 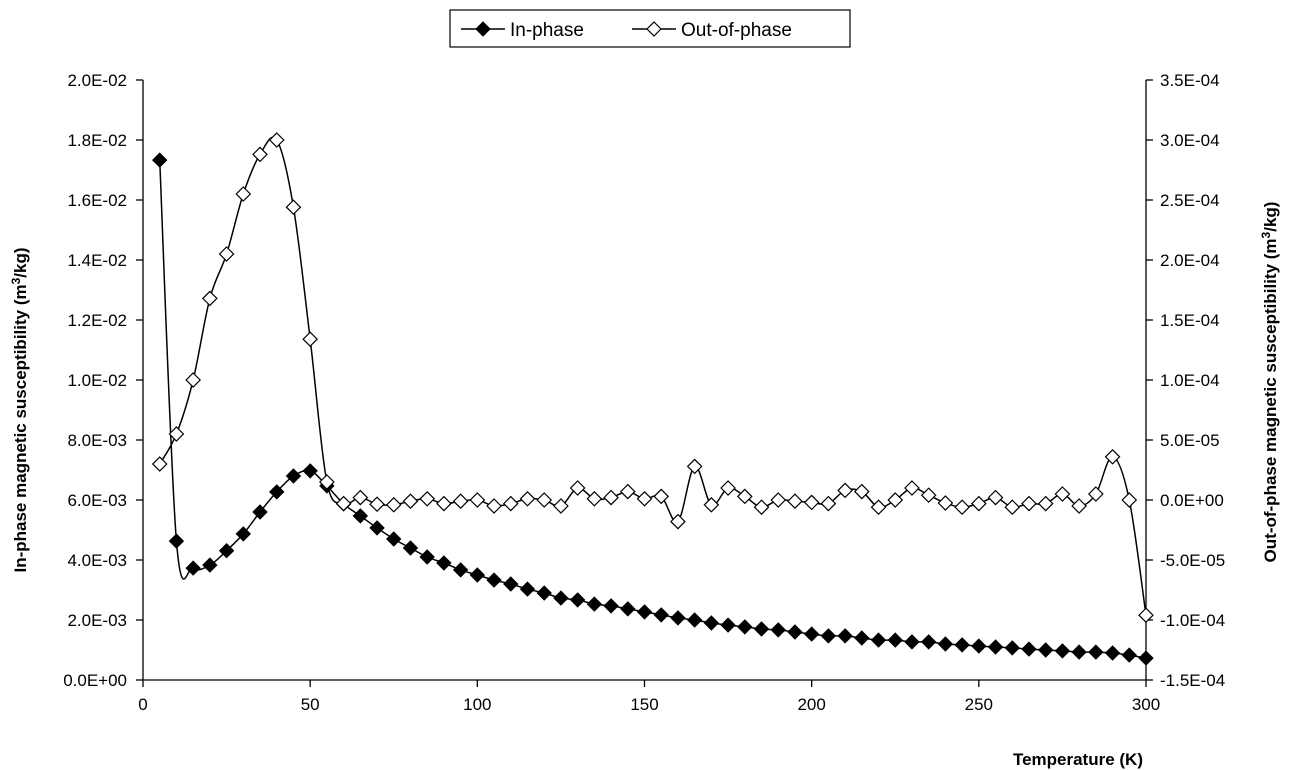 I want to click on y-left-tick-label: 1.8E-02, so click(x=97, y=140).